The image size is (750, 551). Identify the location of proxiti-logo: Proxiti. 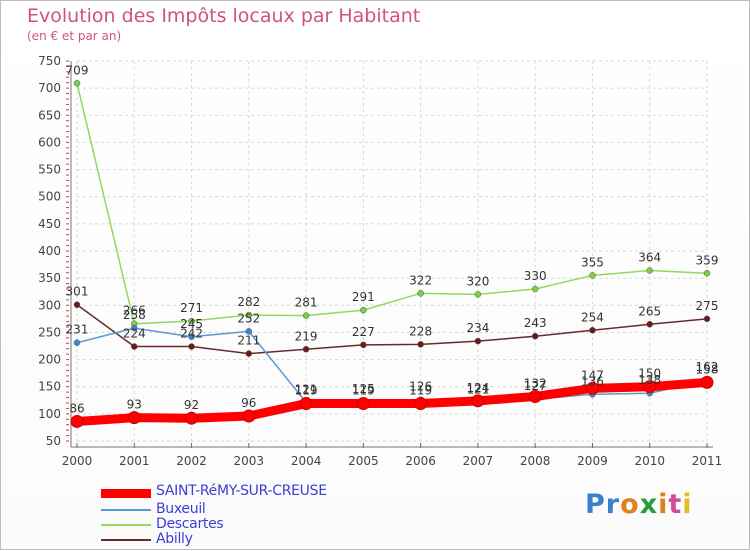
(639, 504).